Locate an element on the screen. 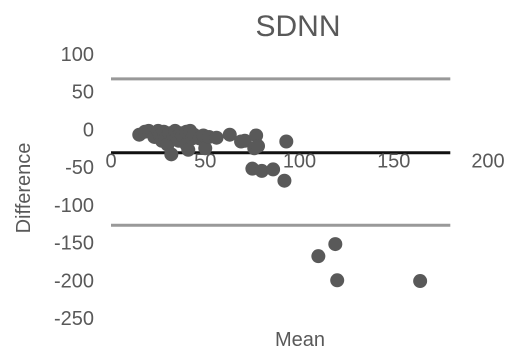 The height and width of the screenshot is (352, 513). y-tick-label: -200 is located at coordinates (74, 281).